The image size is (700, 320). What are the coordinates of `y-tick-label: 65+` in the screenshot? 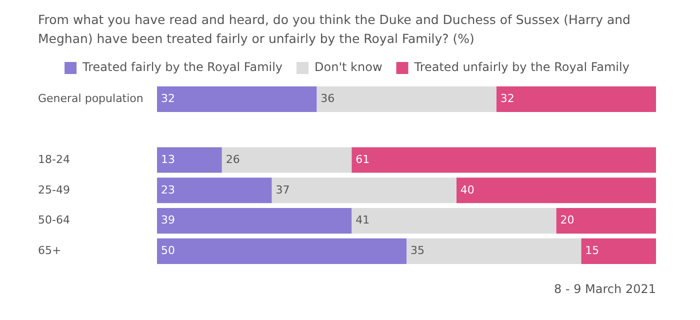 It's located at (50, 251).